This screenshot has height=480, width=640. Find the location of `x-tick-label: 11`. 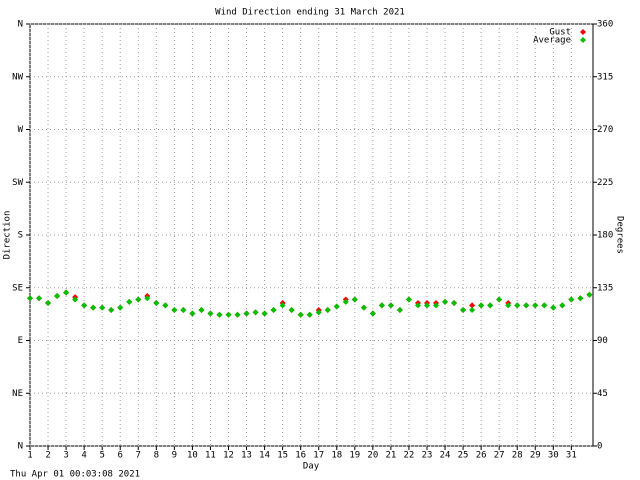

x-tick-label: 11 is located at coordinates (210, 456).